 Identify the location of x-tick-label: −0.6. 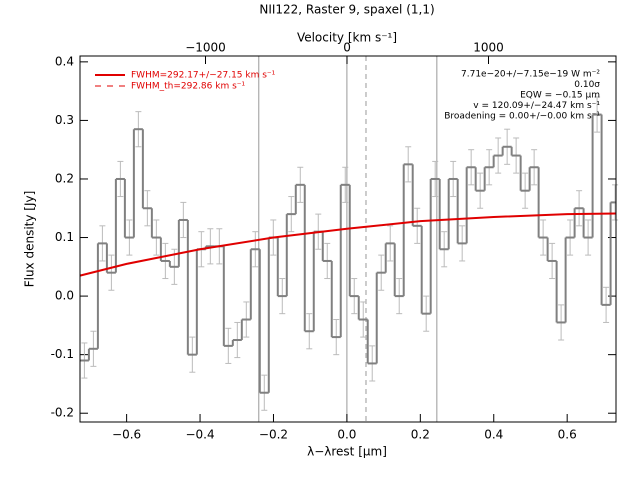
(126, 435).